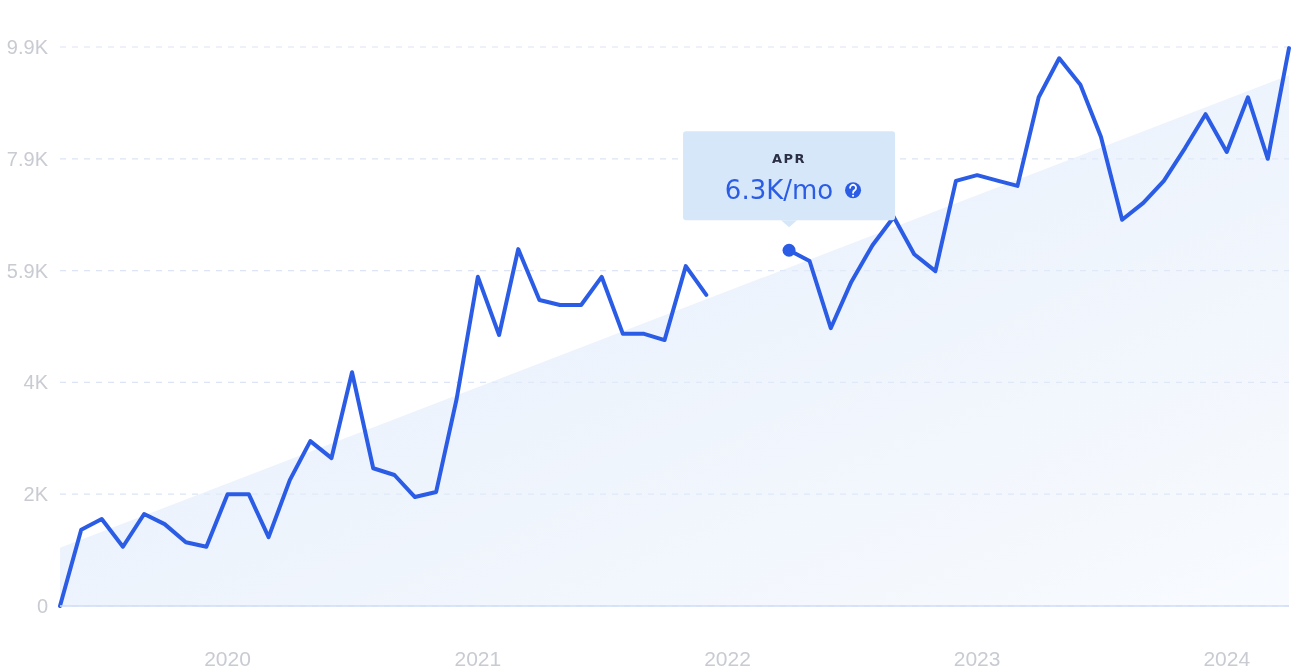  What do you see at coordinates (779, 190) in the screenshot?
I see `annotation: 6.3K/mo` at bounding box center [779, 190].